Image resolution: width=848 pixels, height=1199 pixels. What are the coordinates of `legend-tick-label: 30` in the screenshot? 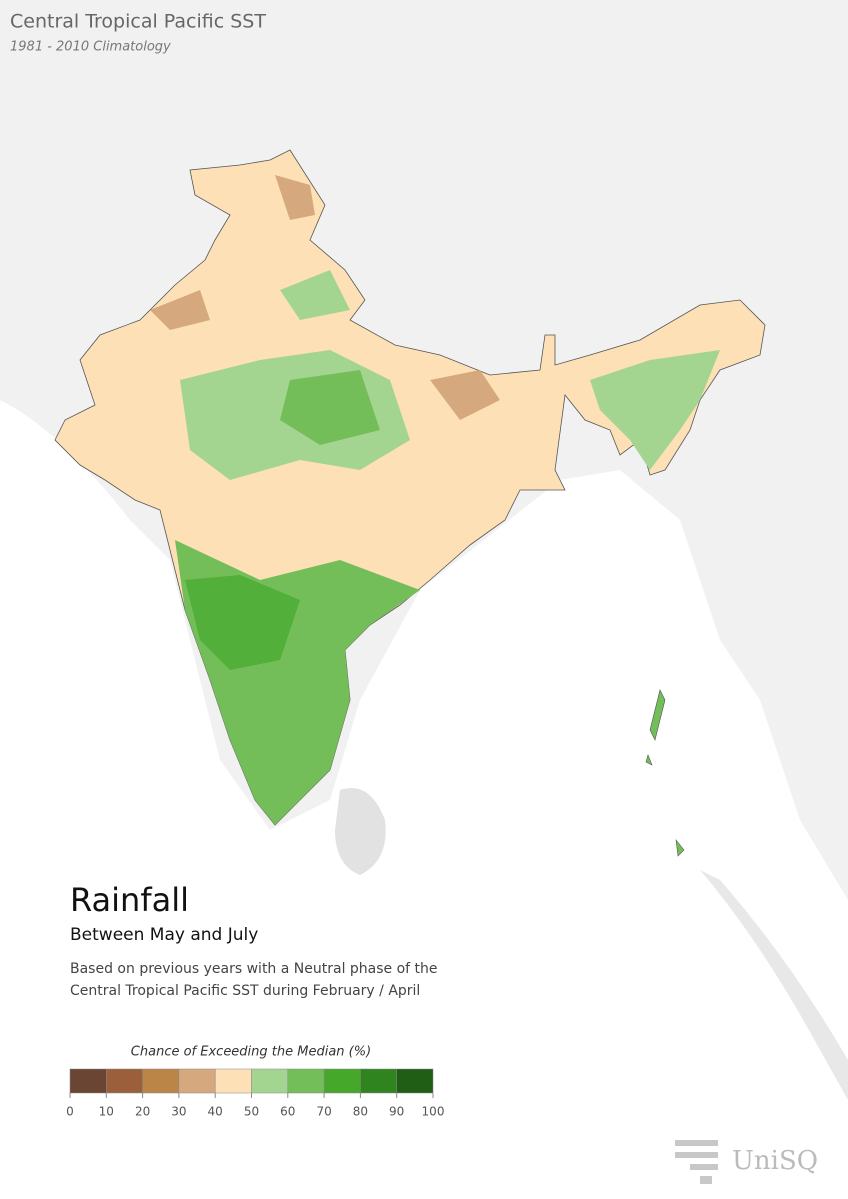 It's located at (178, 1112).